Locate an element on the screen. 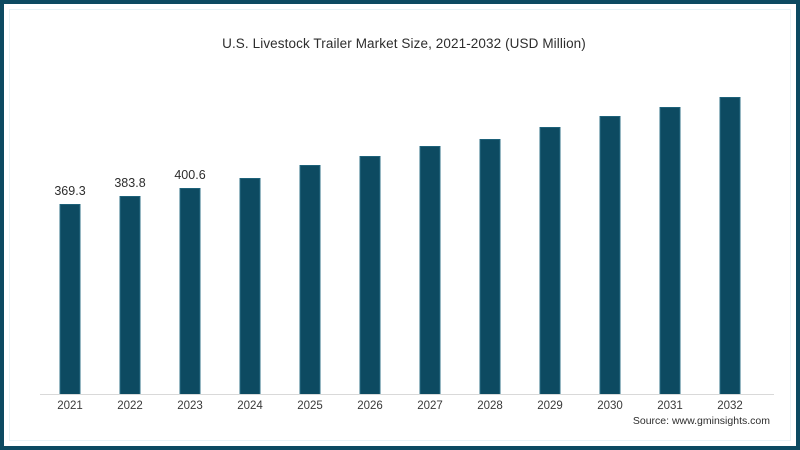  bar-slot: 369.3 is located at coordinates (70, 234).